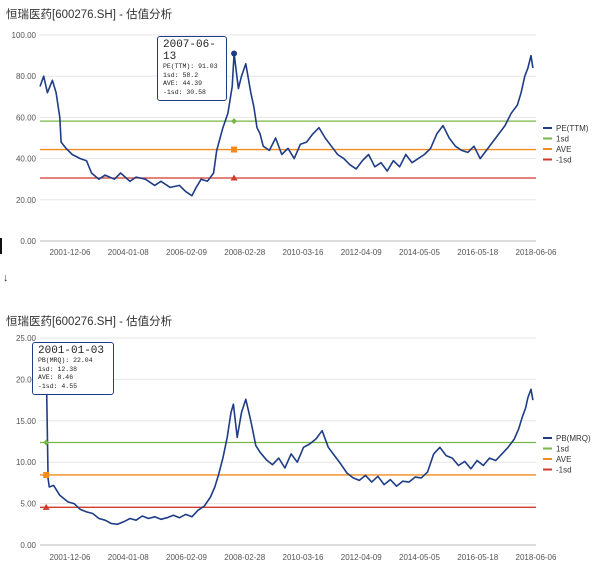  I want to click on text-cursor, so click(1, 246).